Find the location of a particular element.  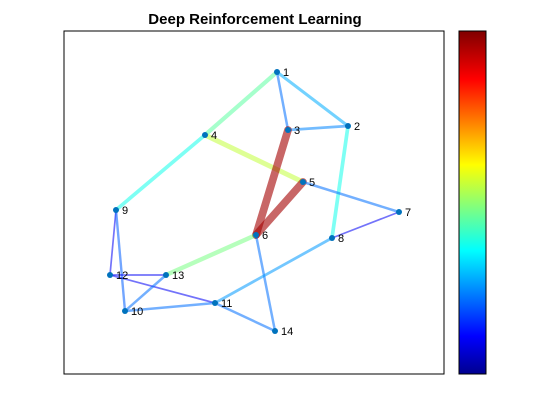

node-label-4: 4 is located at coordinates (214, 136).